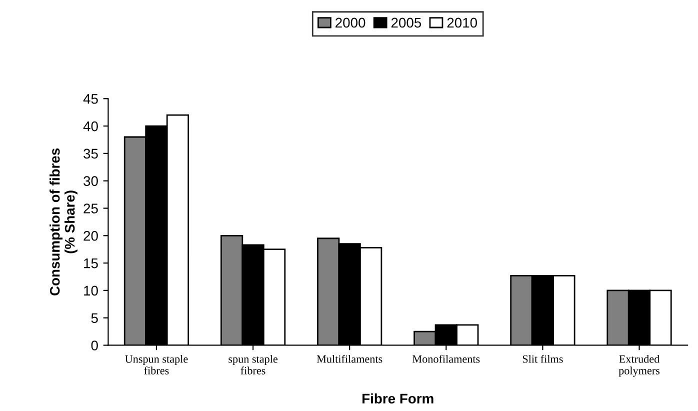  What do you see at coordinates (90, 99) in the screenshot?
I see `y-tick-label: 45` at bounding box center [90, 99].